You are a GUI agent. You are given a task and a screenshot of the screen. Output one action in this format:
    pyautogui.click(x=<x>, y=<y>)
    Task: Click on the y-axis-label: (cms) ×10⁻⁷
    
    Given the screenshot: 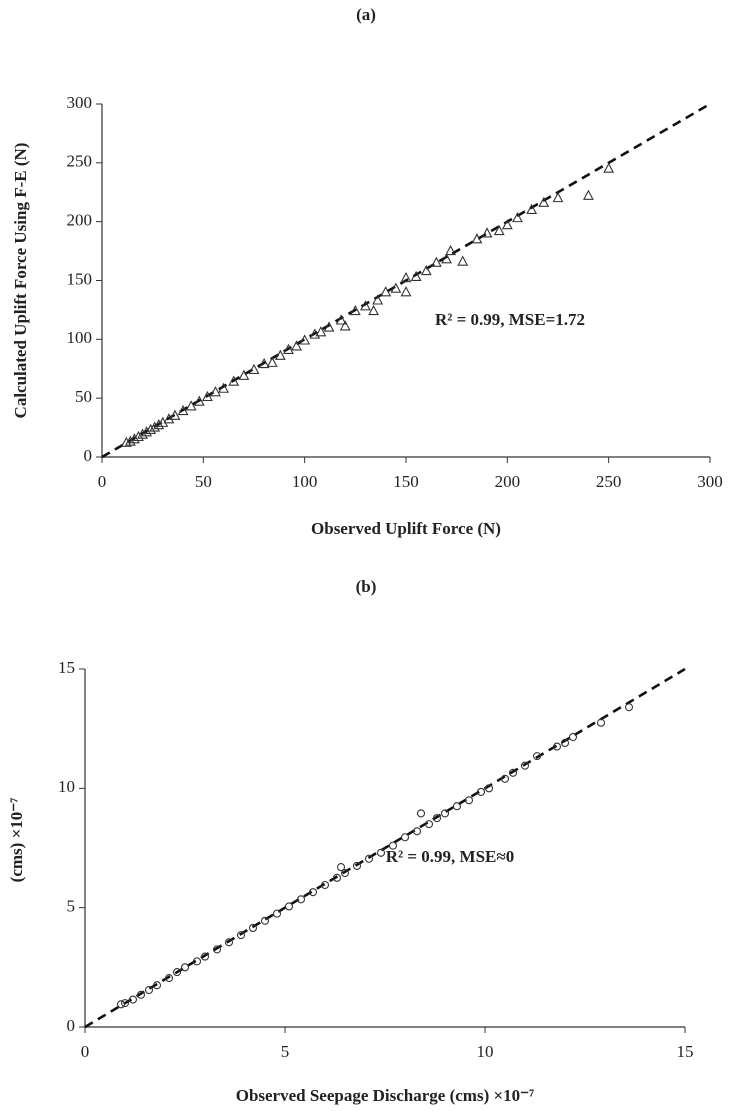 What is the action you would take?
    pyautogui.click(x=16, y=840)
    